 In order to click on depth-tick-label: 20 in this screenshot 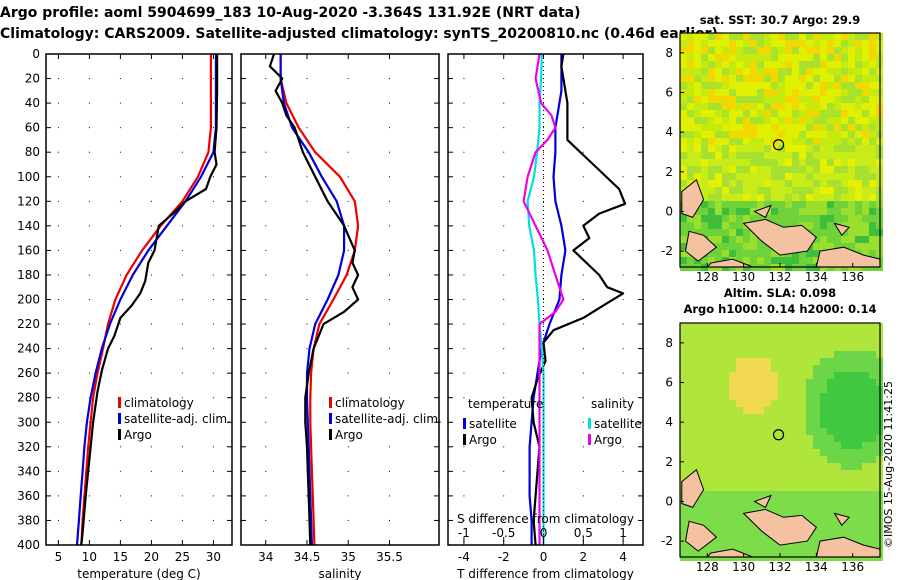, I will do `click(32, 79)`.